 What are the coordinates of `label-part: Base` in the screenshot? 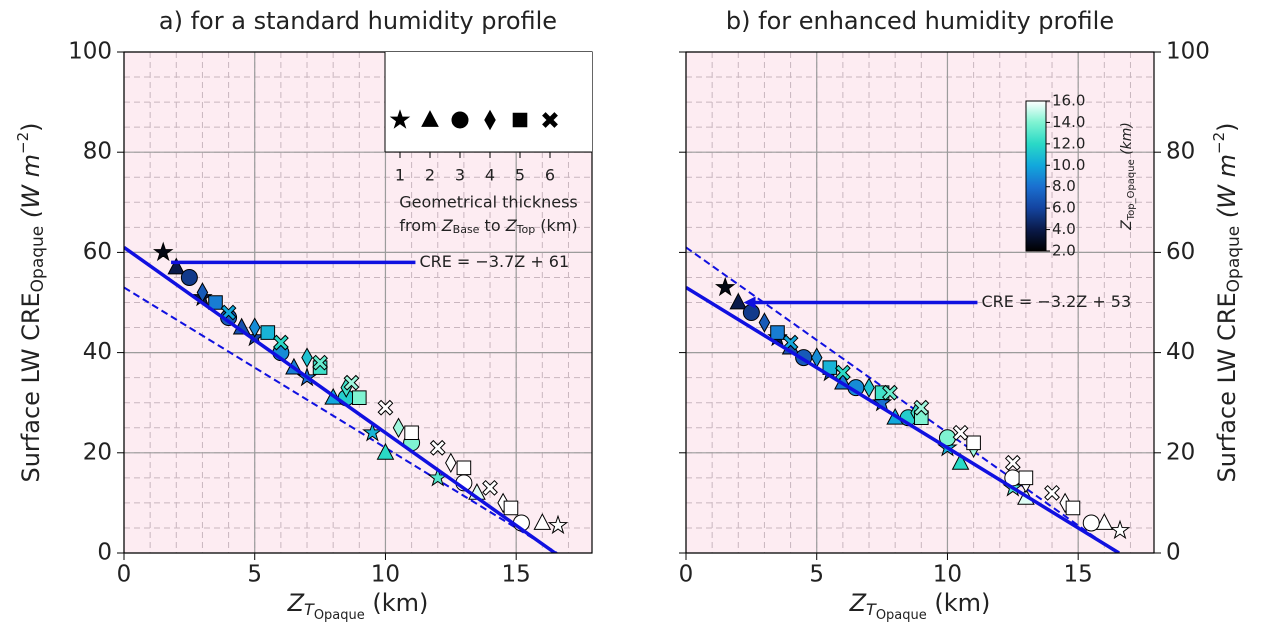 It's located at (466, 229).